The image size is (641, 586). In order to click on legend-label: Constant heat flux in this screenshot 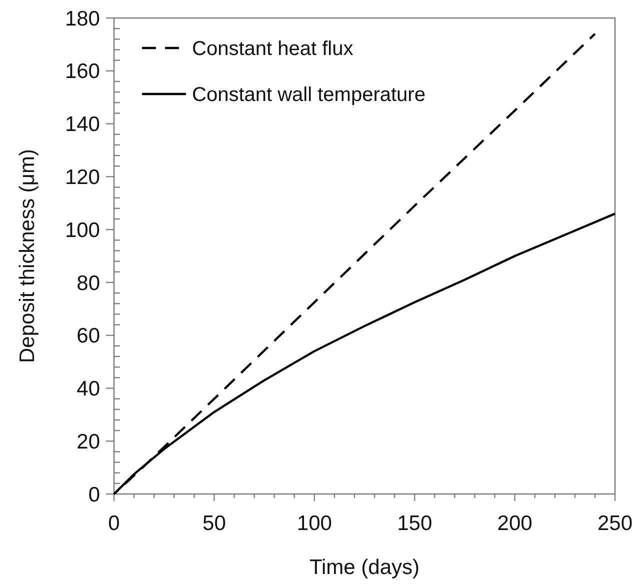, I will do `click(273, 49)`.